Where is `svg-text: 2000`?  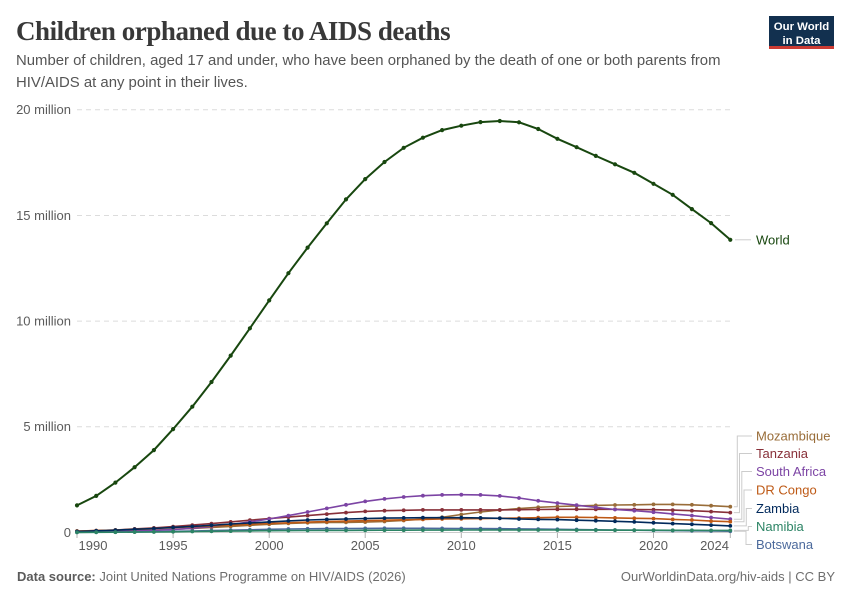
svg-text: 2000 is located at coordinates (269, 545).